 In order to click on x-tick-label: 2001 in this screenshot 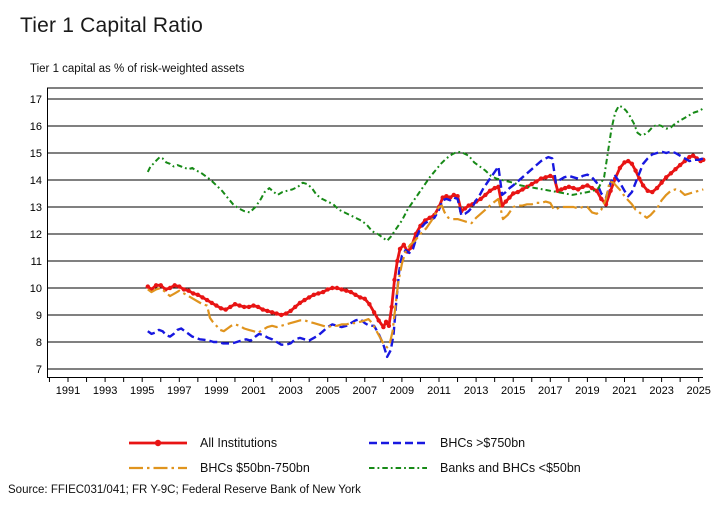, I will do `click(253, 391)`.